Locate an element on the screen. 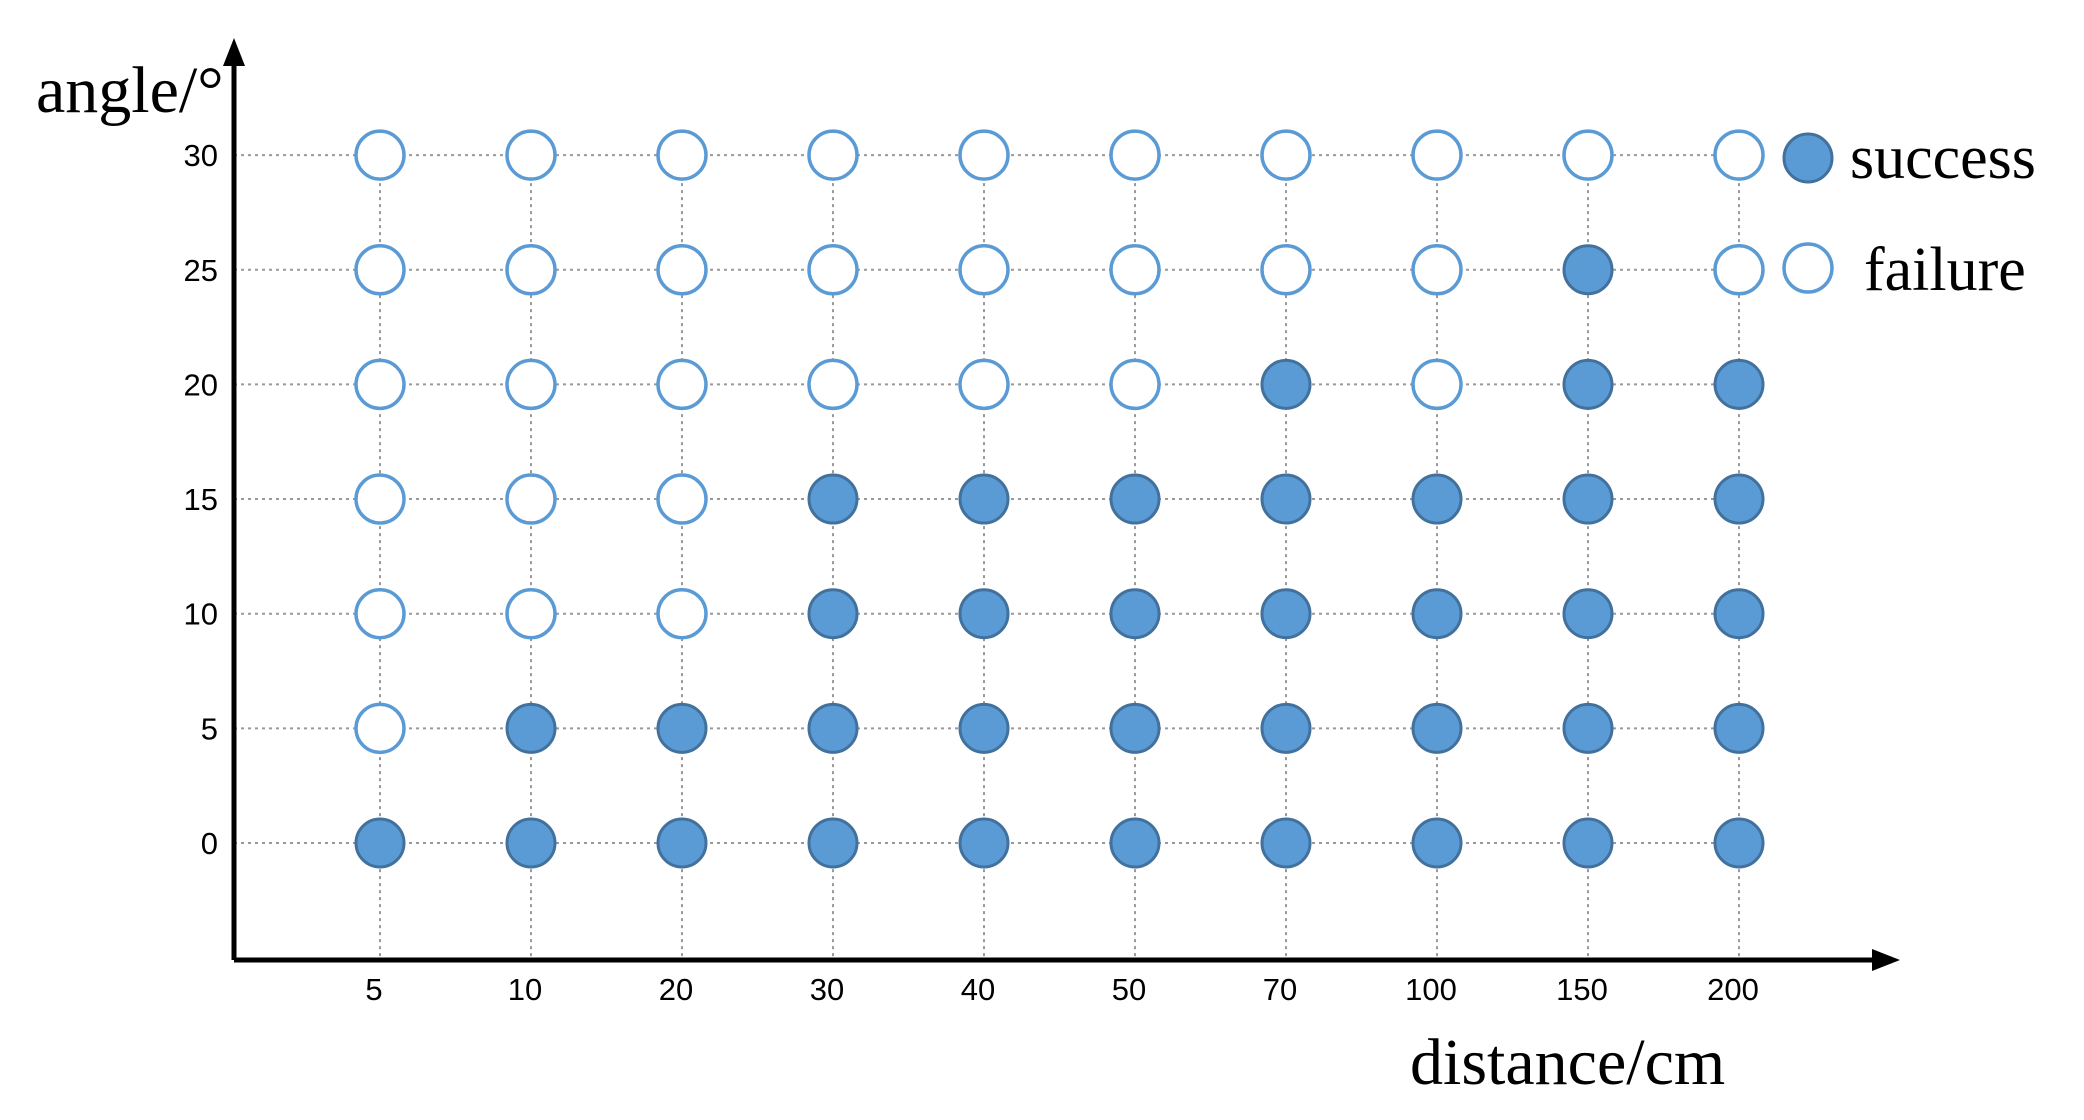 This screenshot has height=1120, width=2084. x-tick-label: 200 is located at coordinates (1733, 989).